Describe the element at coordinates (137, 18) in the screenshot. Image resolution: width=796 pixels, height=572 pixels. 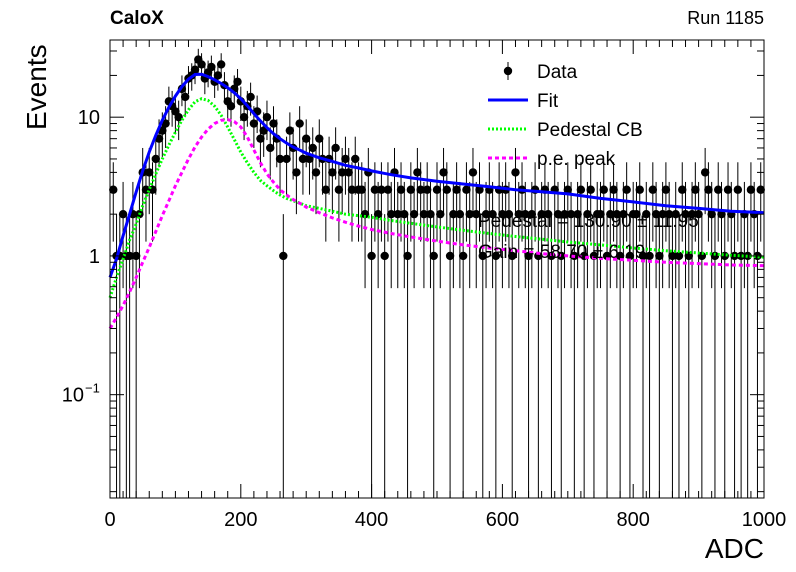
I see `chart-title-left: CaloX` at that location.